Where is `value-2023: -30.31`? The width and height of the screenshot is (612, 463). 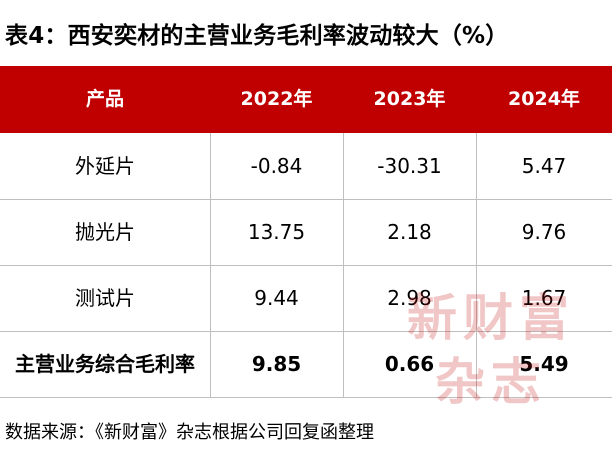
value-2023: -30.31 is located at coordinates (409, 166).